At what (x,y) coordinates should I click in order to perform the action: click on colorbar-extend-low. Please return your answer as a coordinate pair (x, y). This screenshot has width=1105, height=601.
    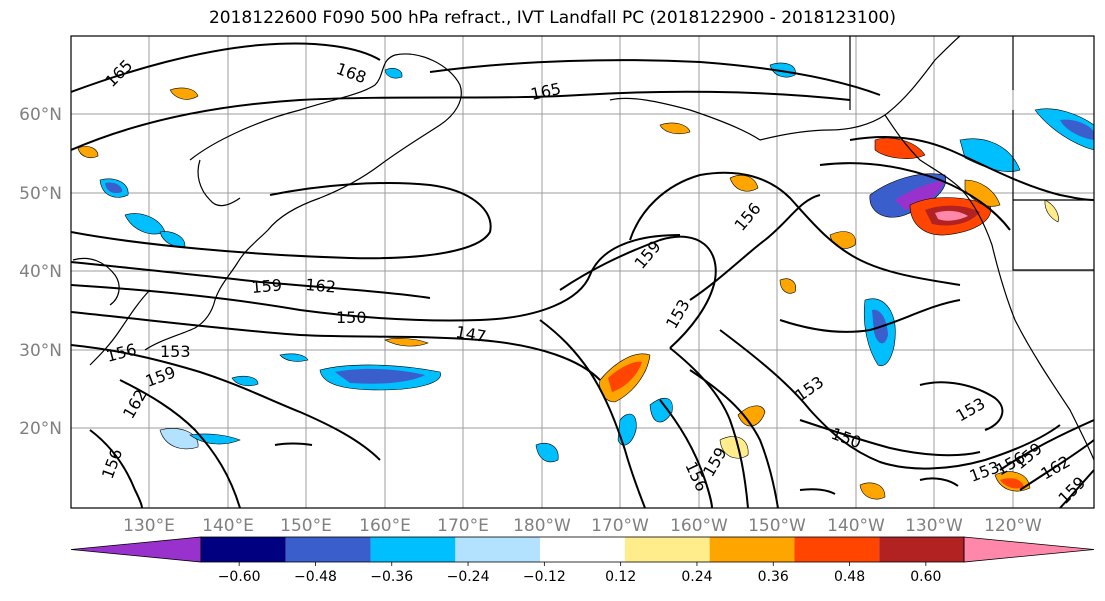
    Looking at the image, I should click on (136, 549).